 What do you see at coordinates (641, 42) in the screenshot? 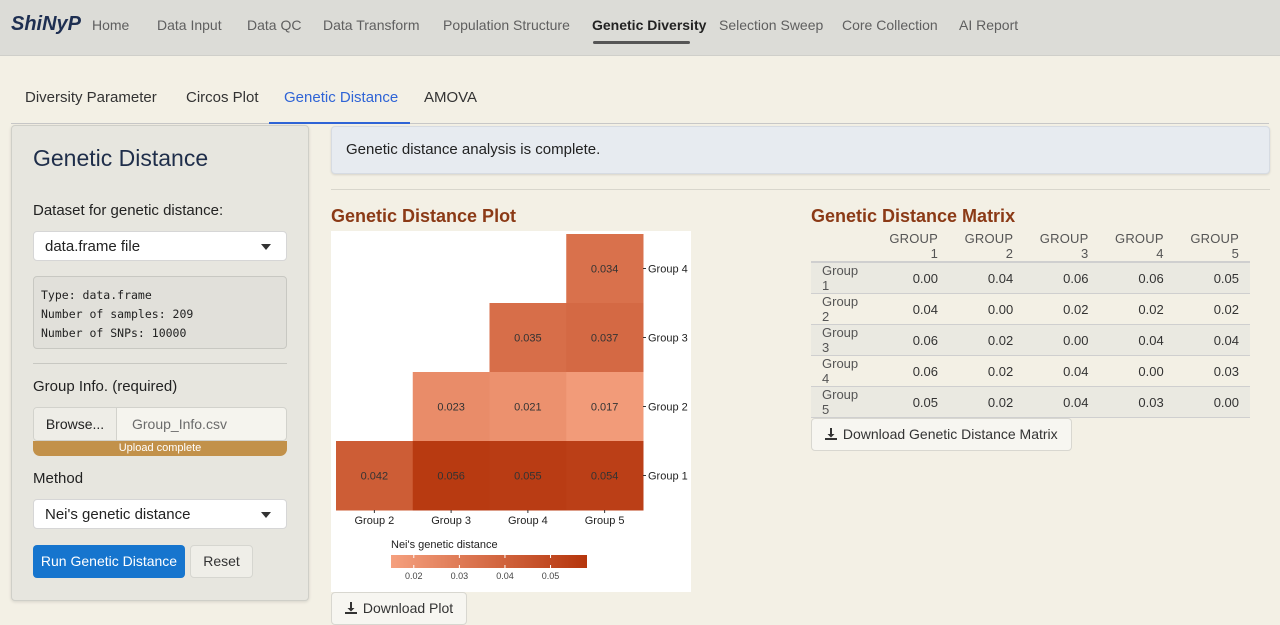
I see `nav-active-indicator` at bounding box center [641, 42].